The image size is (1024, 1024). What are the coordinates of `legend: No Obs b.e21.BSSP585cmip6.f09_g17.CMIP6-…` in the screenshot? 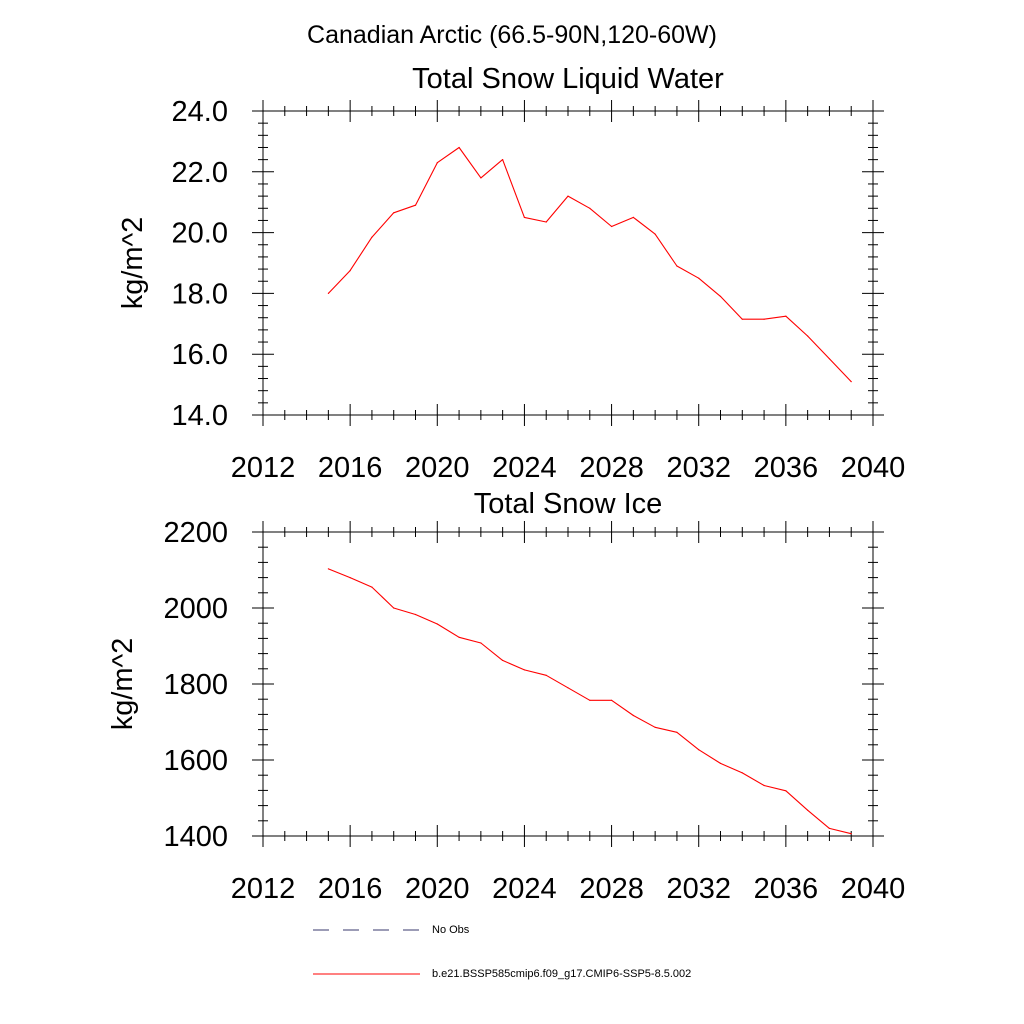 It's located at (502, 952).